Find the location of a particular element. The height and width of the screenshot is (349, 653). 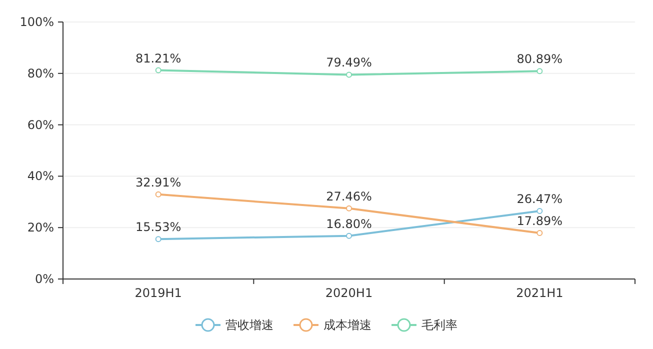

legend-label: 营收增速 is located at coordinates (250, 325).